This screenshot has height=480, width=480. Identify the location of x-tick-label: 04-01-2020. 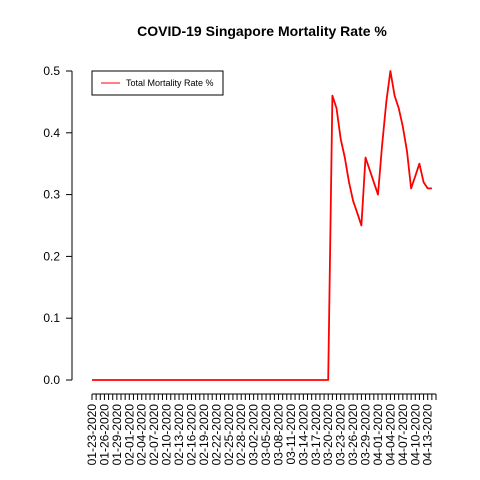
(378, 435).